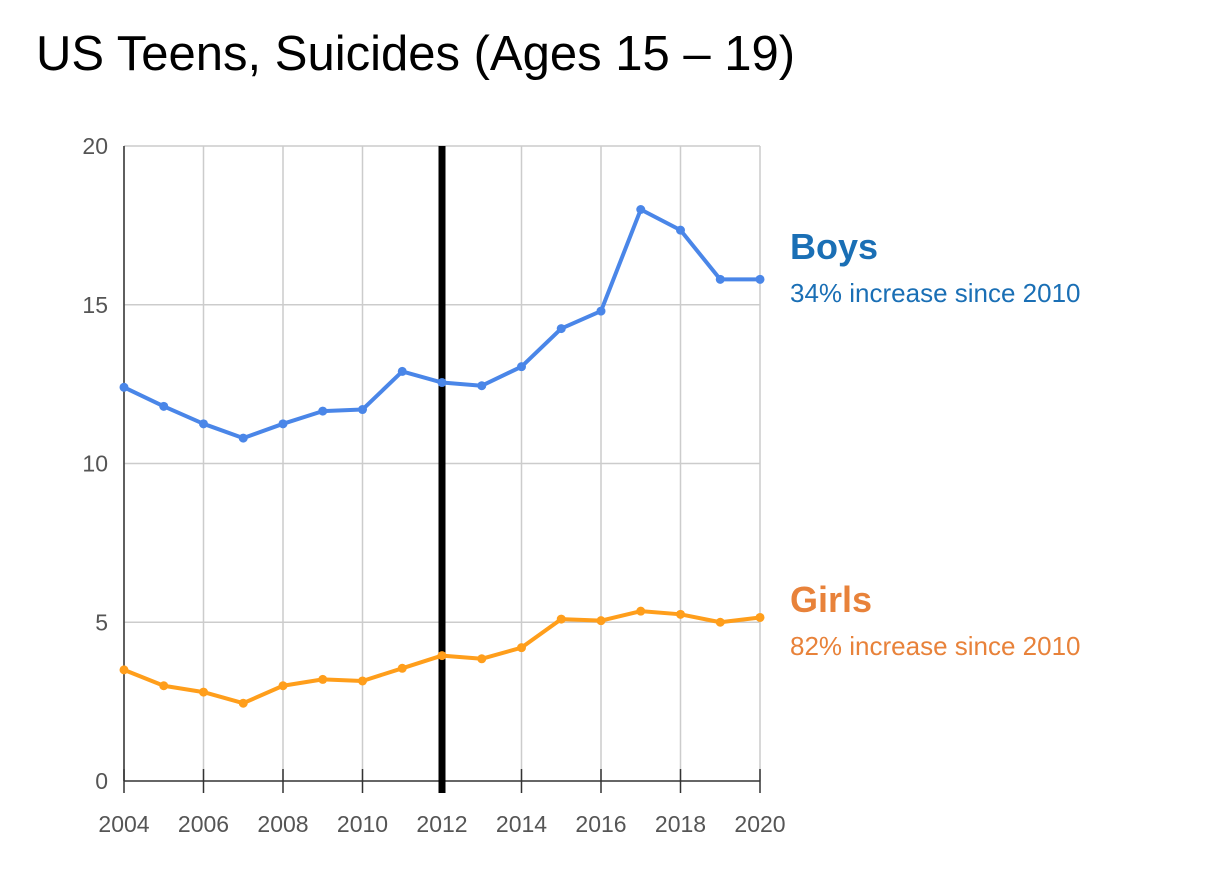 The image size is (1218, 896). What do you see at coordinates (124, 670) in the screenshot?
I see `girls-point-2004` at bounding box center [124, 670].